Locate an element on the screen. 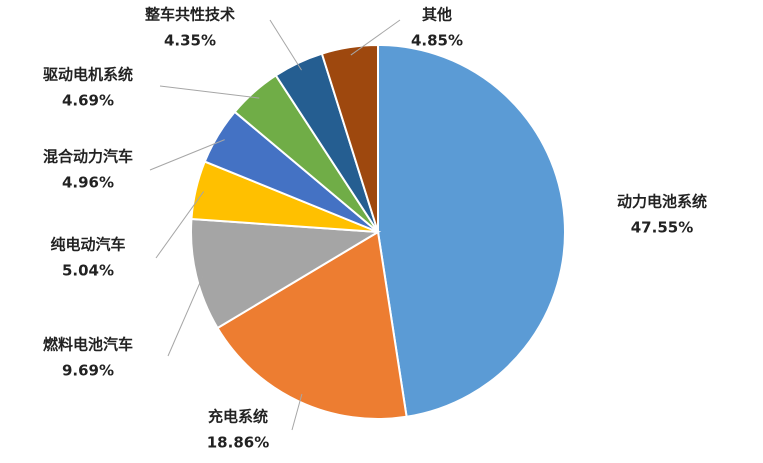  slice-label: 驱动电机系统 is located at coordinates (88, 75).